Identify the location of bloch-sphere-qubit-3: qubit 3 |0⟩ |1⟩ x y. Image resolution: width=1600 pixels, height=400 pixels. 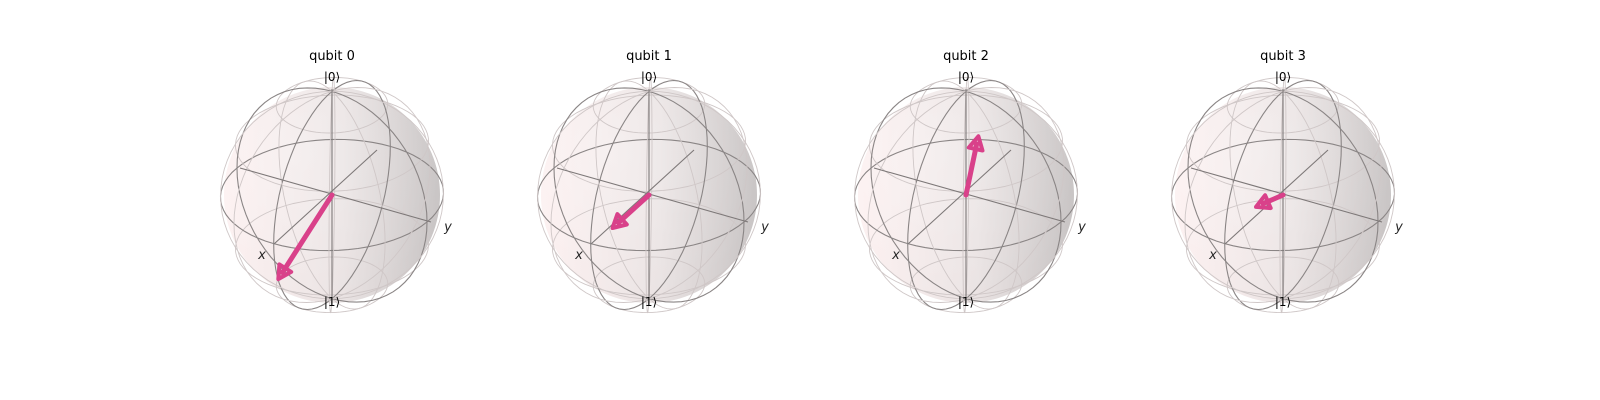
(1286, 181).